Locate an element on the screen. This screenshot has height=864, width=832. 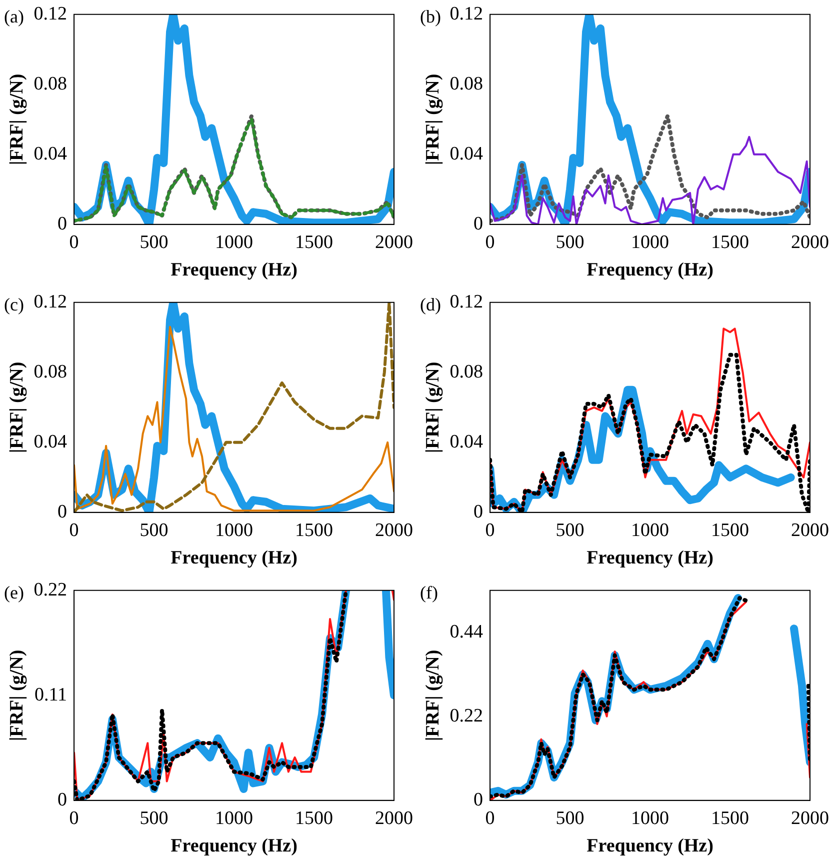
chart-title: (e) is located at coordinates (14, 592).